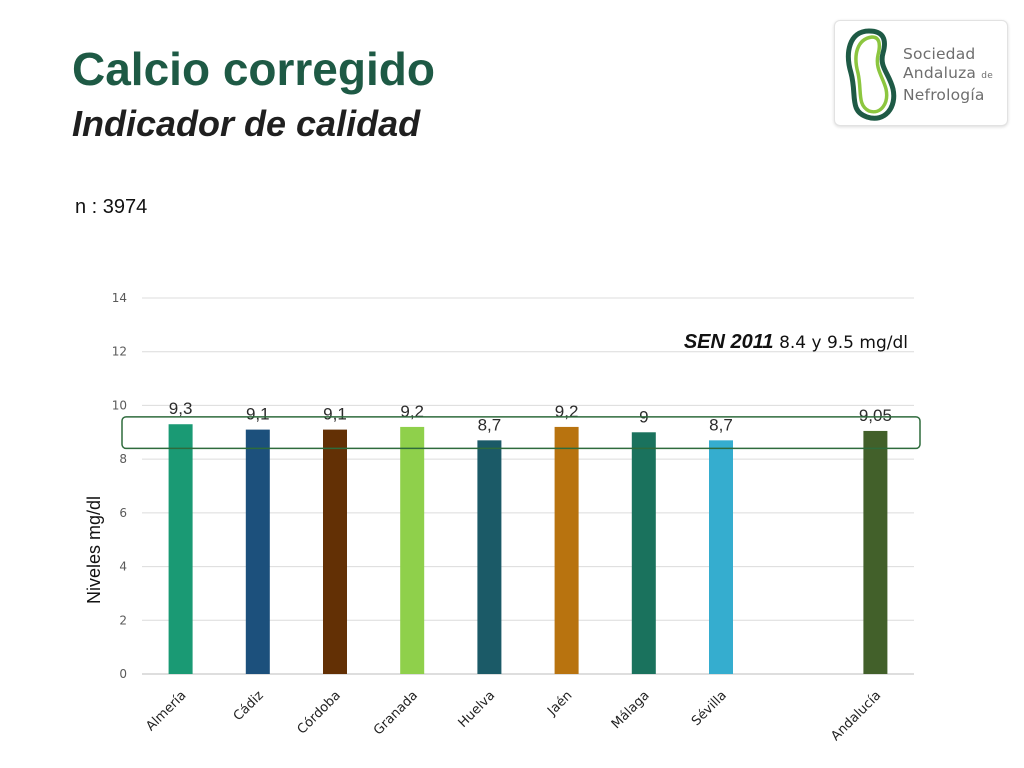 This screenshot has width=1024, height=768. I want to click on y-tick-label: 12, so click(119, 352).